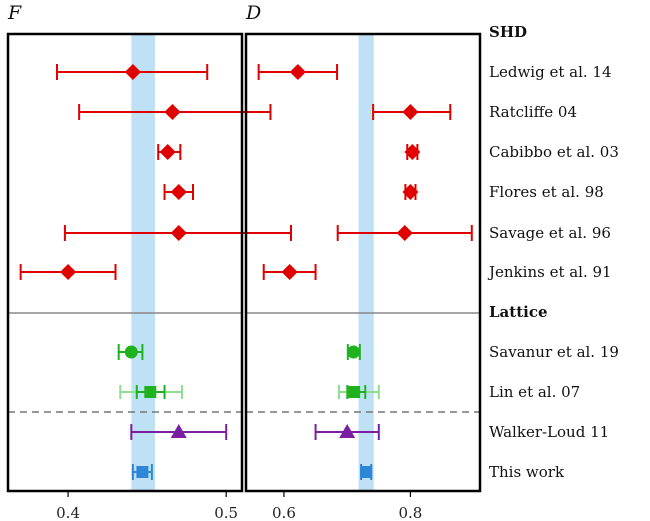 The image size is (650, 521). I want to click on group-header-label: Lattice, so click(518, 312).